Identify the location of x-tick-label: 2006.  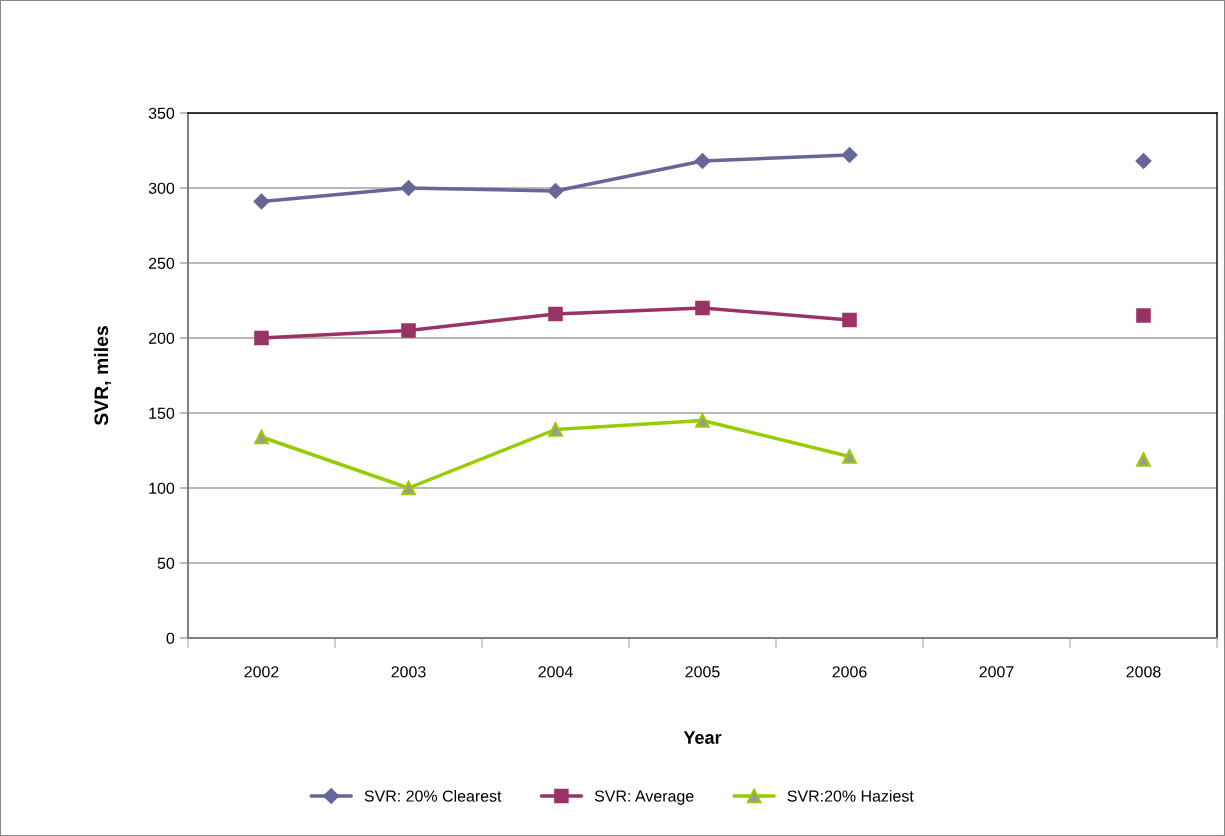
(849, 672).